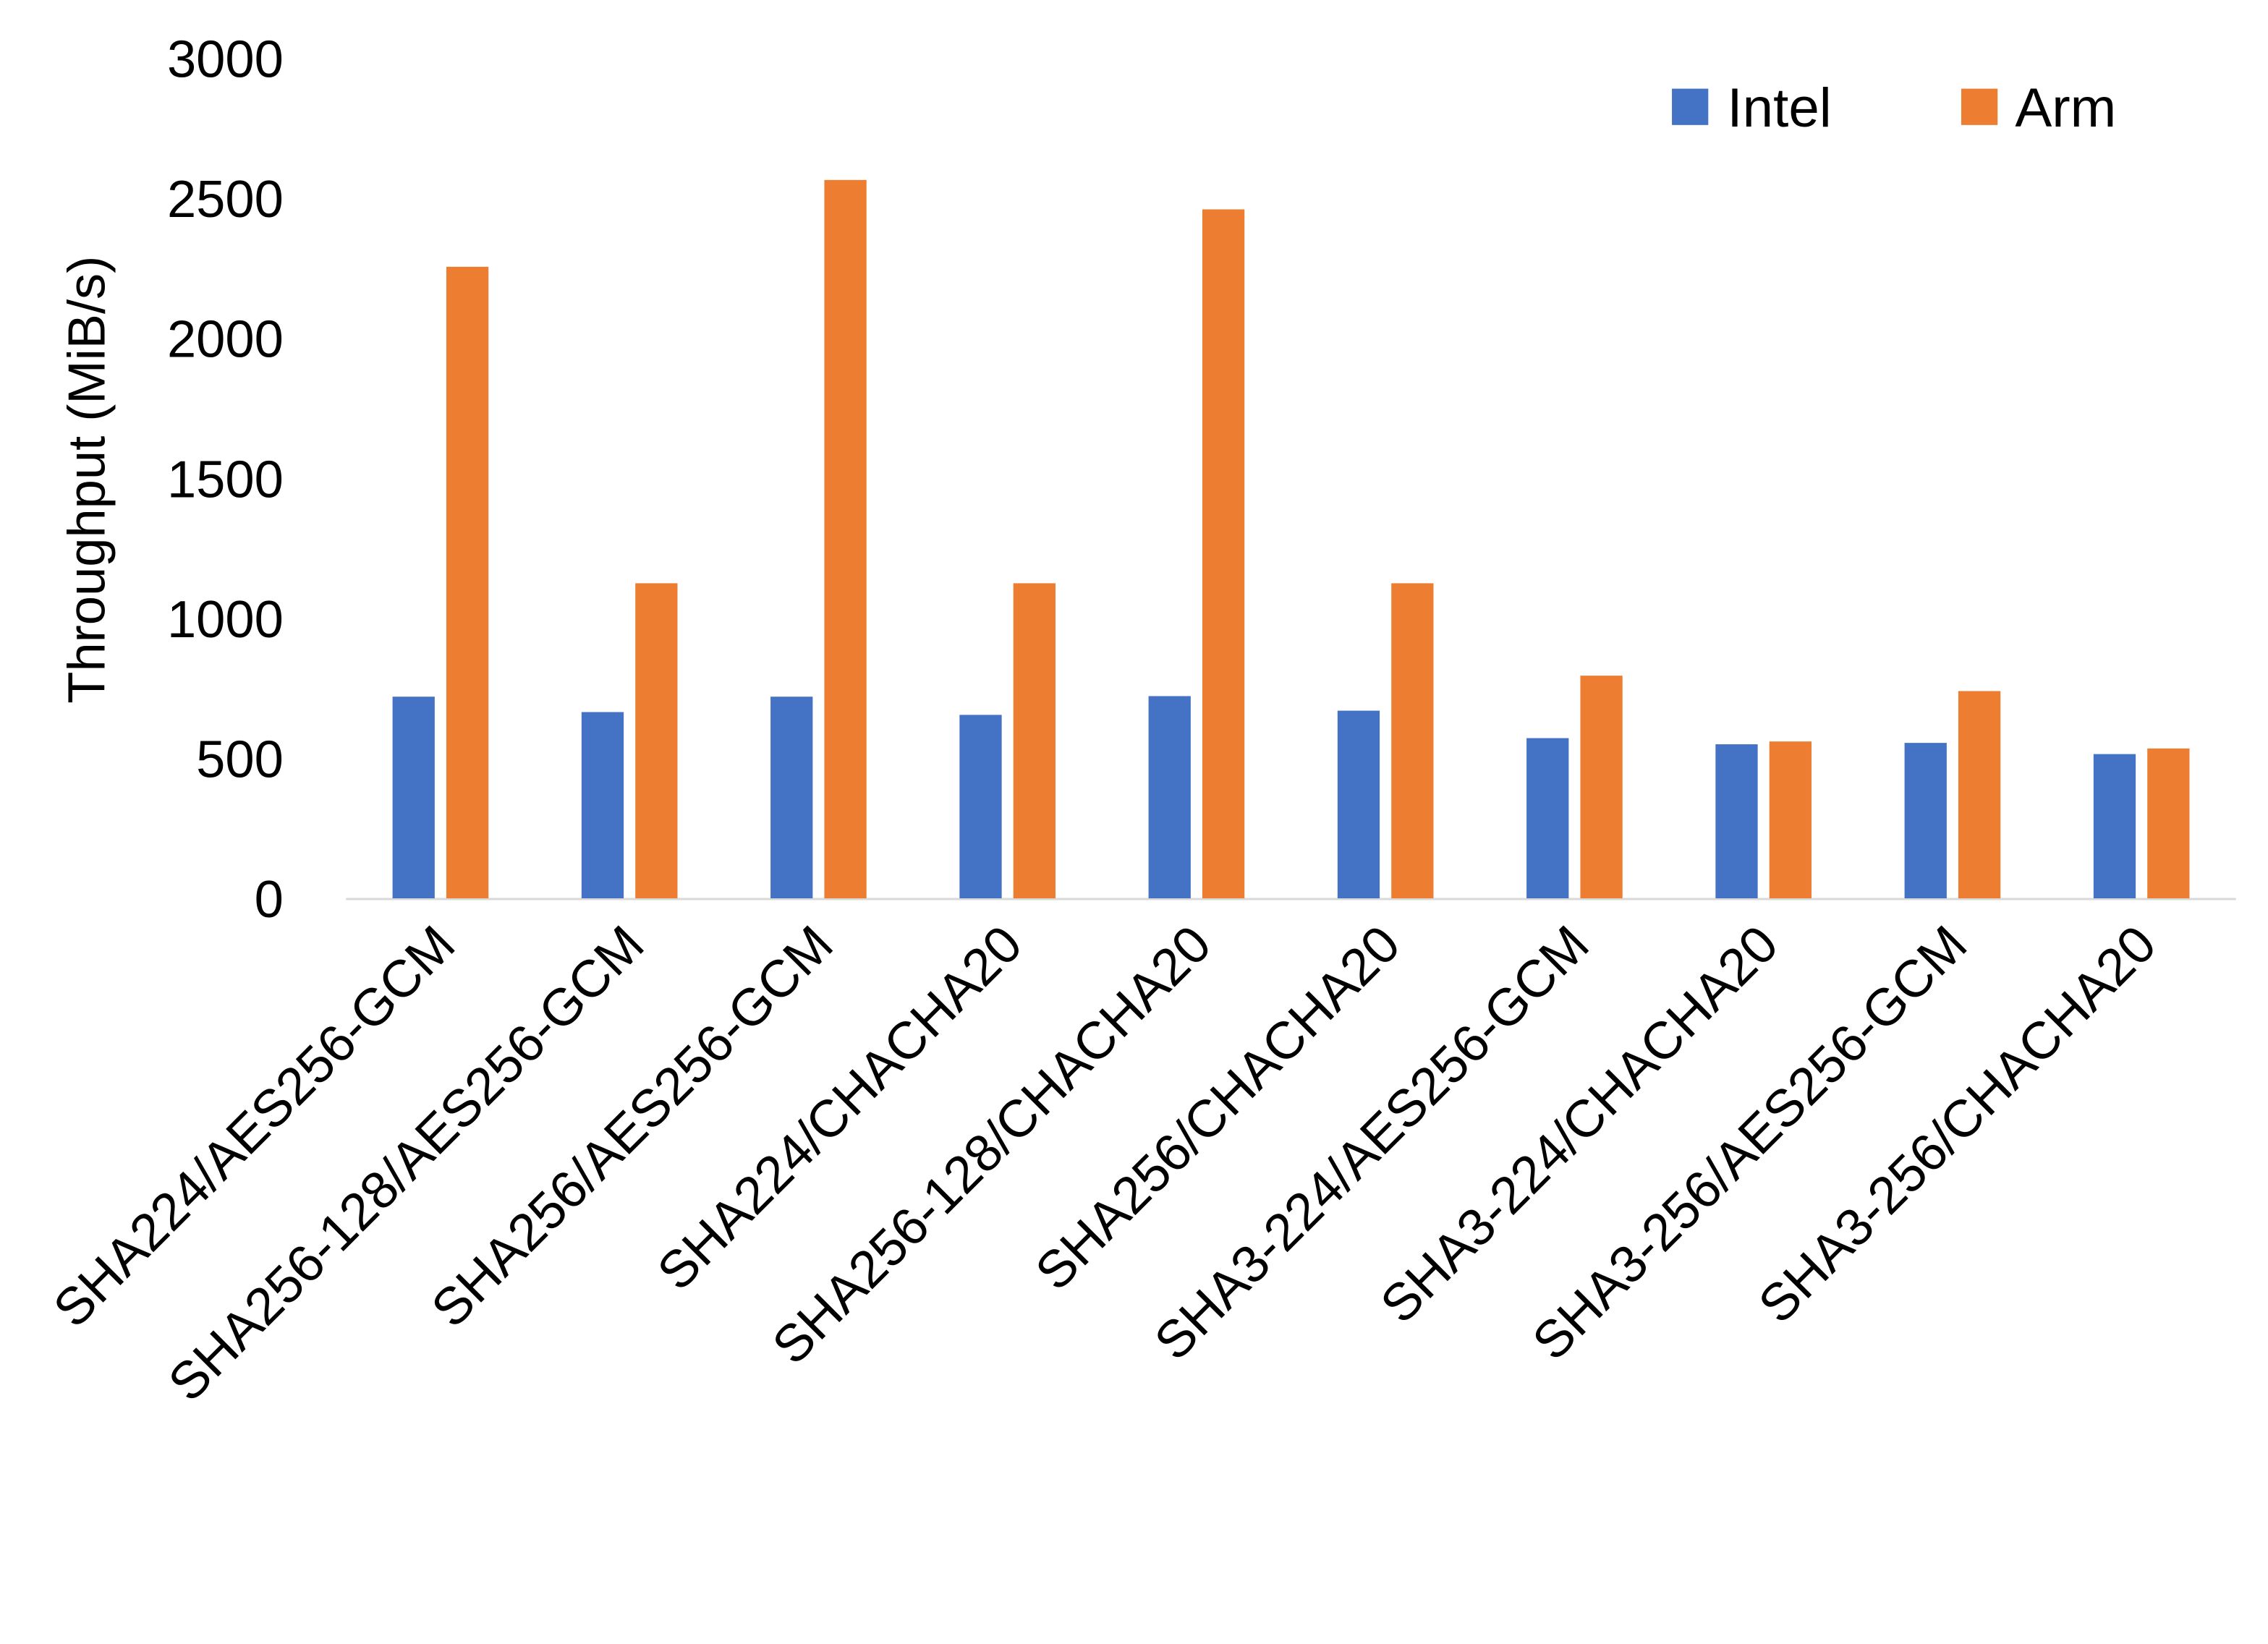 The height and width of the screenshot is (1644, 2268). What do you see at coordinates (2065, 108) in the screenshot?
I see `legend-label-arm: Arm` at bounding box center [2065, 108].